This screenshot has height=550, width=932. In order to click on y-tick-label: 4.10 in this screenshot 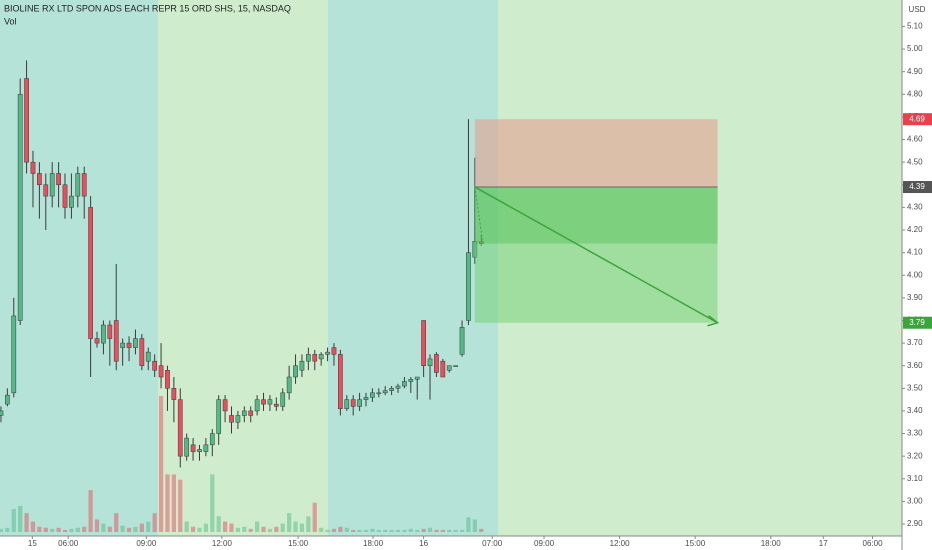, I will do `click(915, 252)`.